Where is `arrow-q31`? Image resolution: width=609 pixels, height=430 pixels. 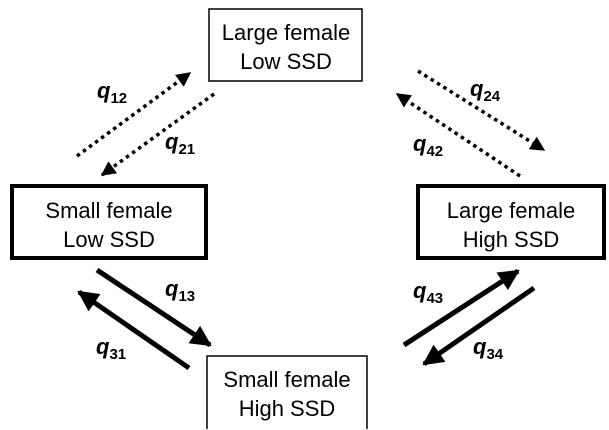
arrow-q31 is located at coordinates (134, 330).